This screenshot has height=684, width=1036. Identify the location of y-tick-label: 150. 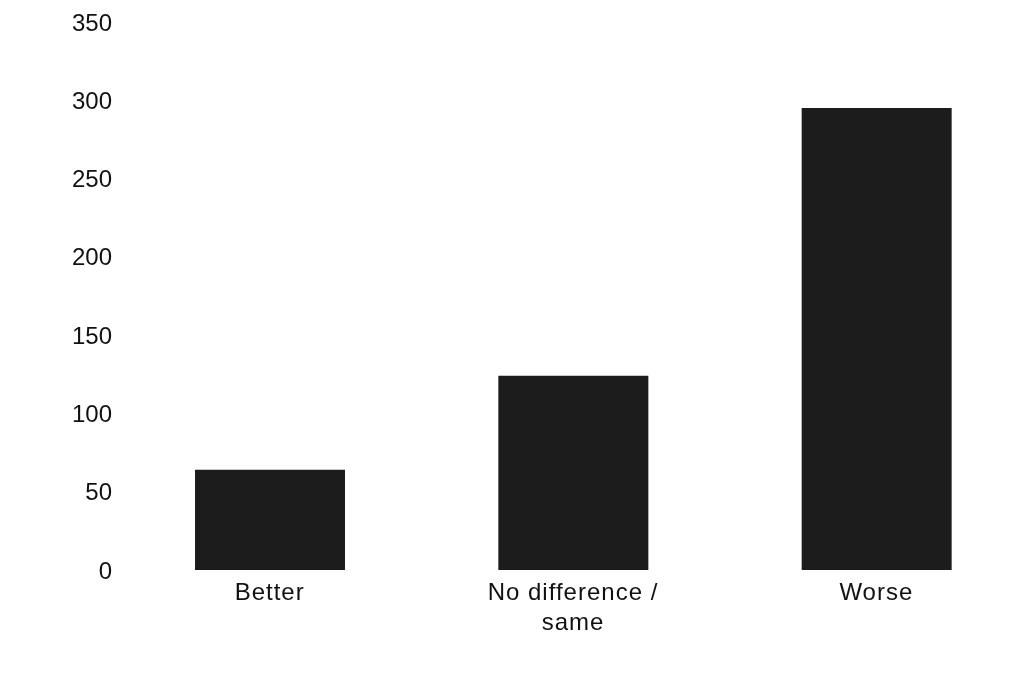
(91, 335).